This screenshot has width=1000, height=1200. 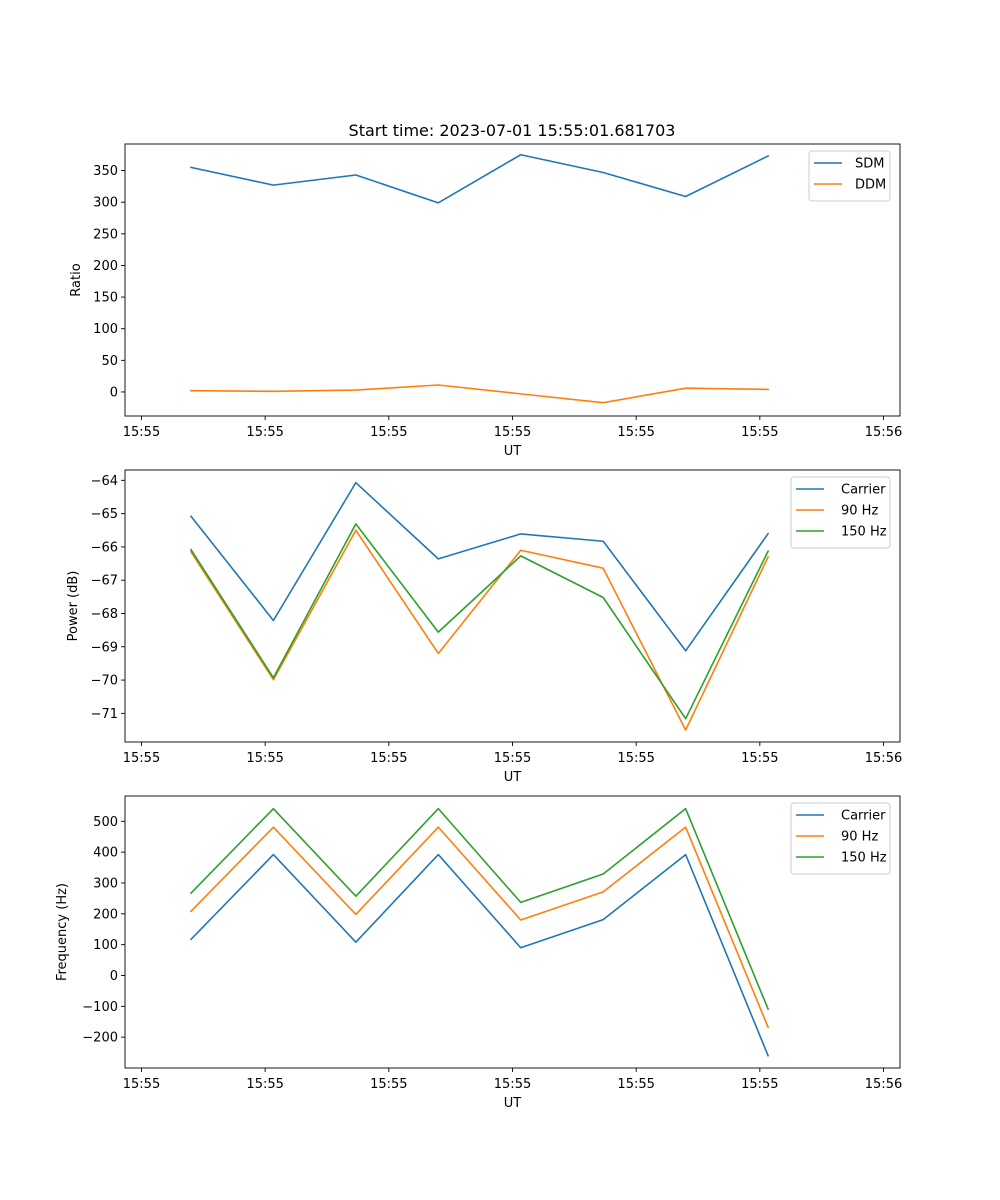 I want to click on y-tick-label: −68, so click(x=104, y=614).